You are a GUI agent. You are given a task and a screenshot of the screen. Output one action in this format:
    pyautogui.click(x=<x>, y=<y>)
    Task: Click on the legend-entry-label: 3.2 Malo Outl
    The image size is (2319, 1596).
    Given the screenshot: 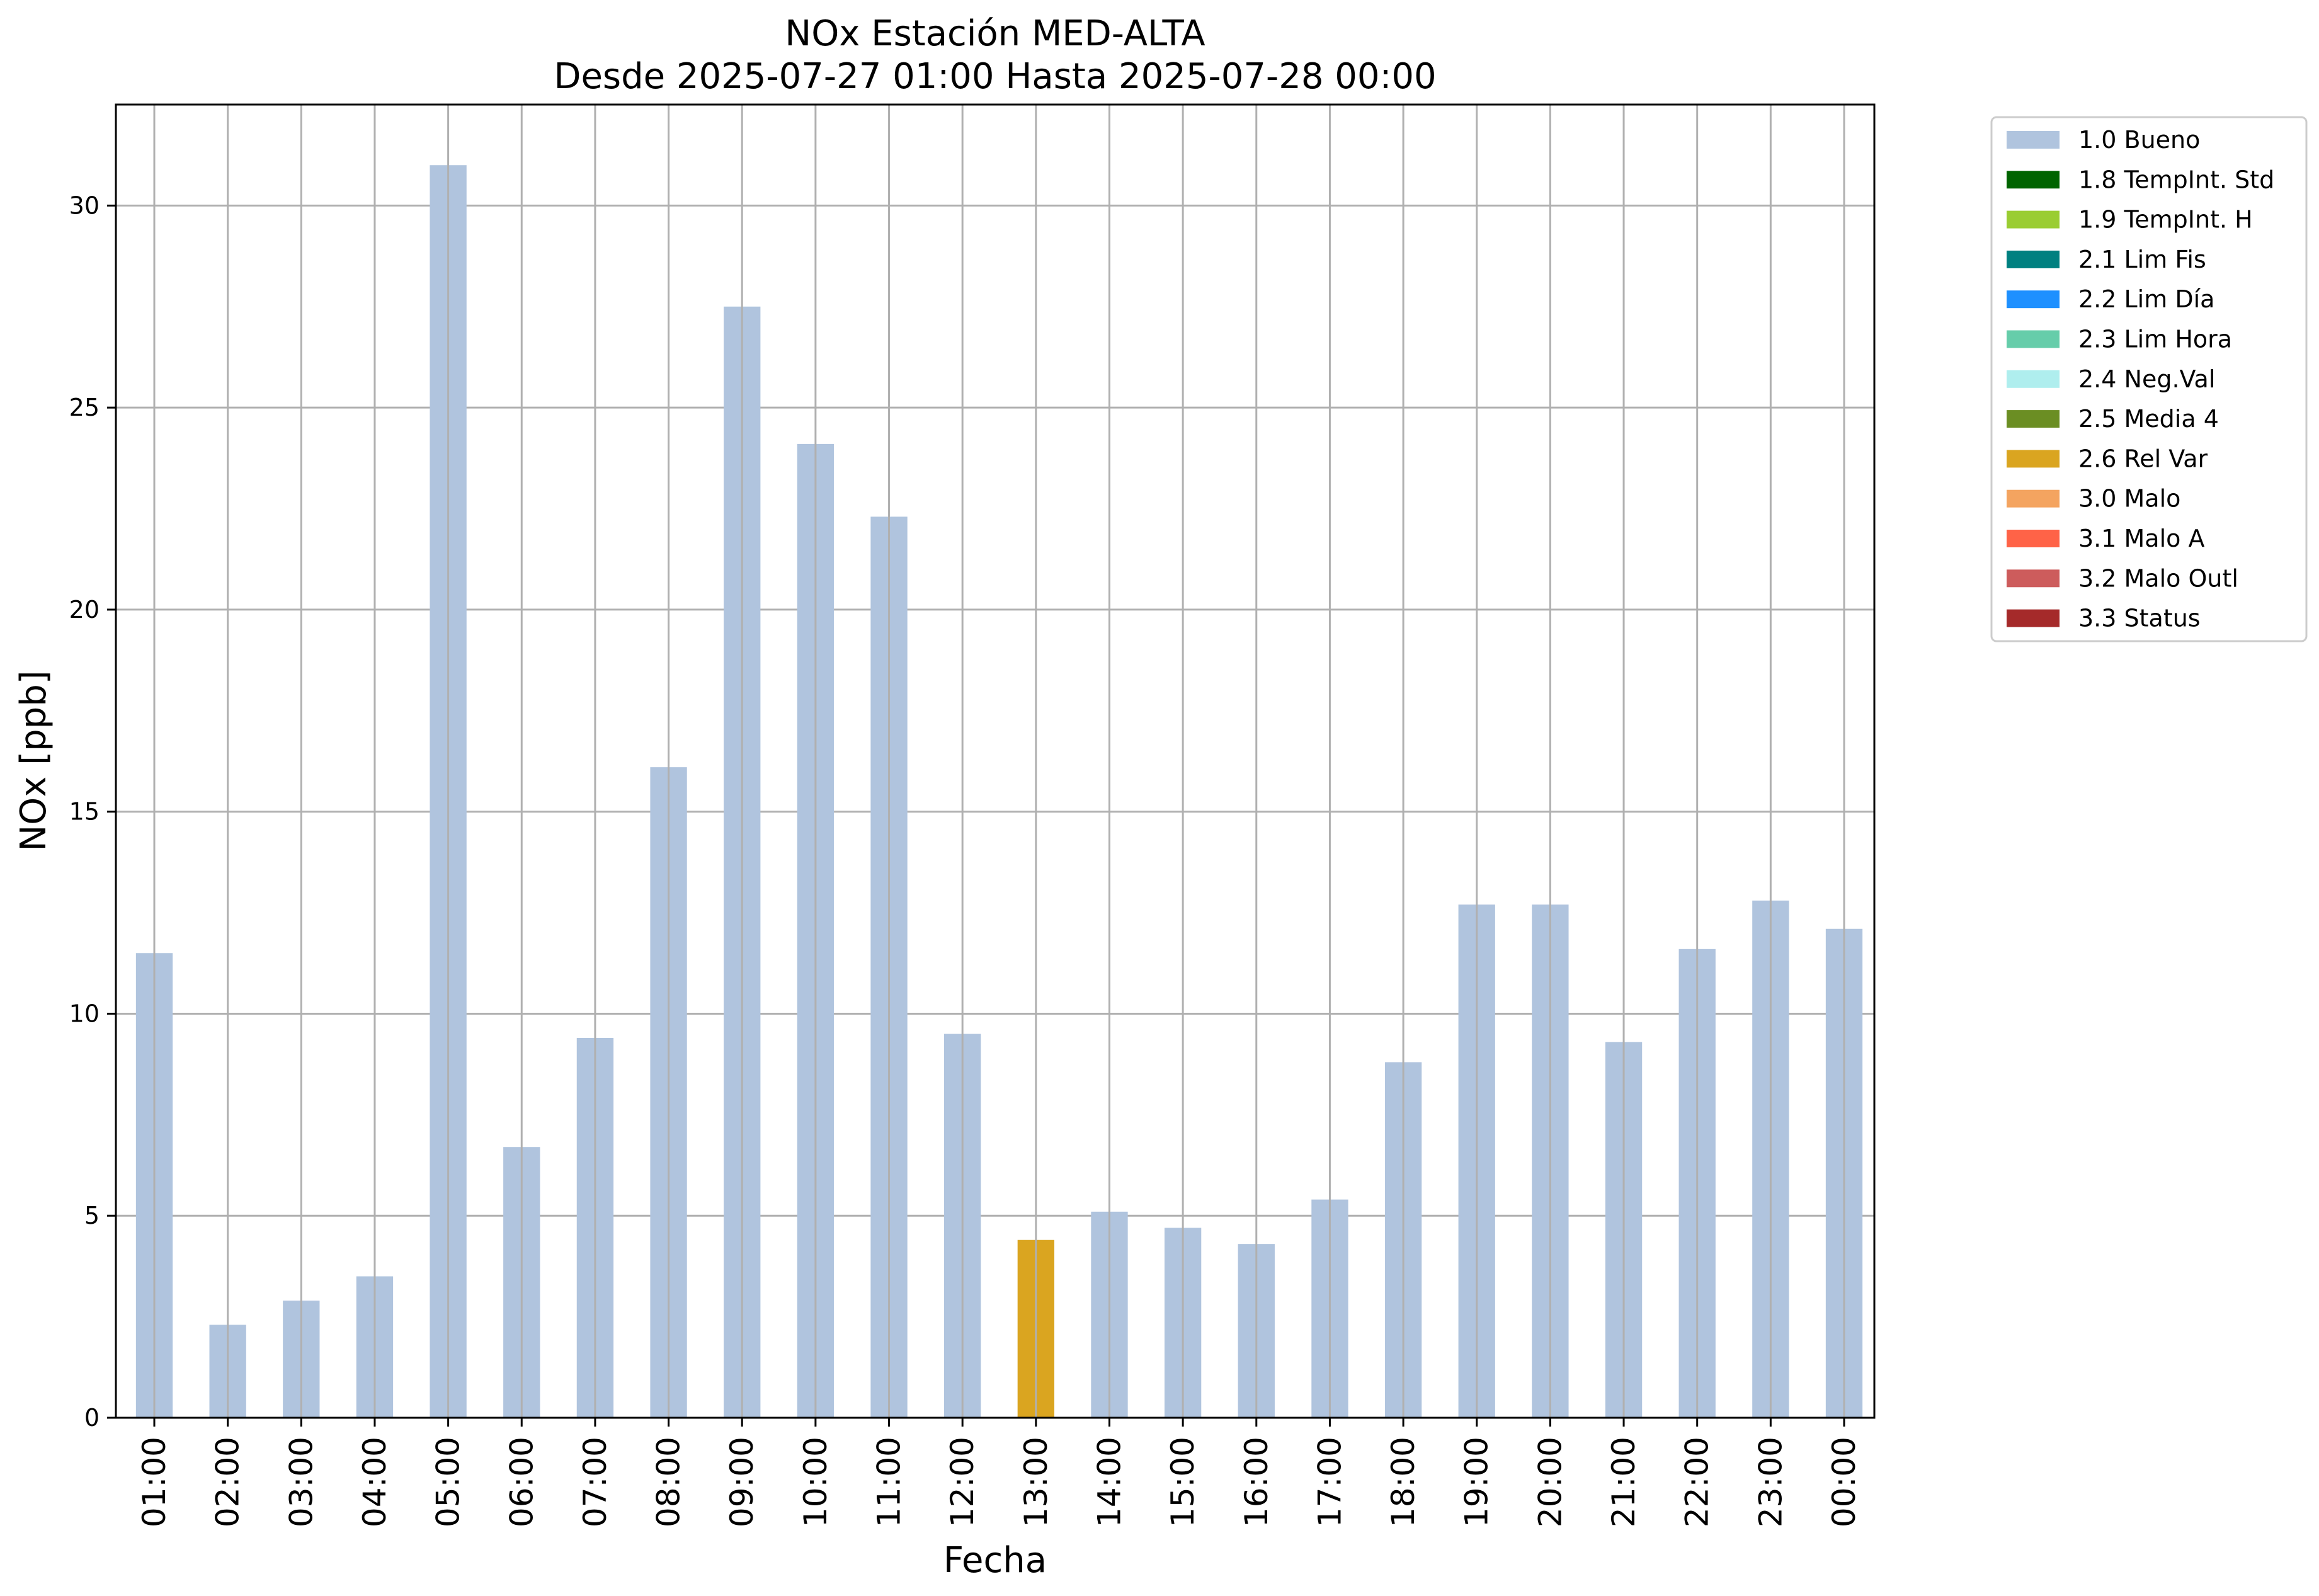 What is the action you would take?
    pyautogui.click(x=2158, y=578)
    